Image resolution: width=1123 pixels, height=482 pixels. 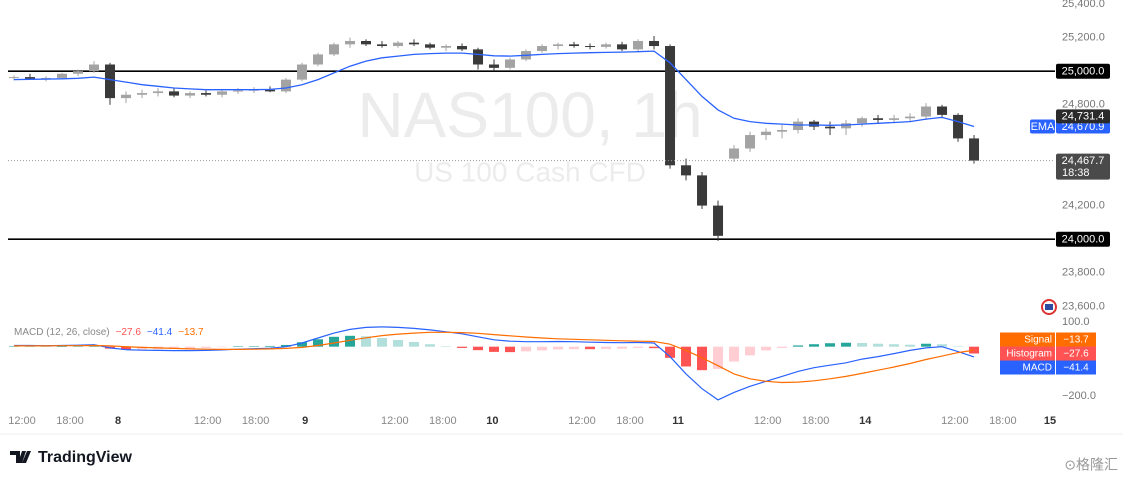 What do you see at coordinates (1050, 421) in the screenshot?
I see `x-tick-label: 15` at bounding box center [1050, 421].